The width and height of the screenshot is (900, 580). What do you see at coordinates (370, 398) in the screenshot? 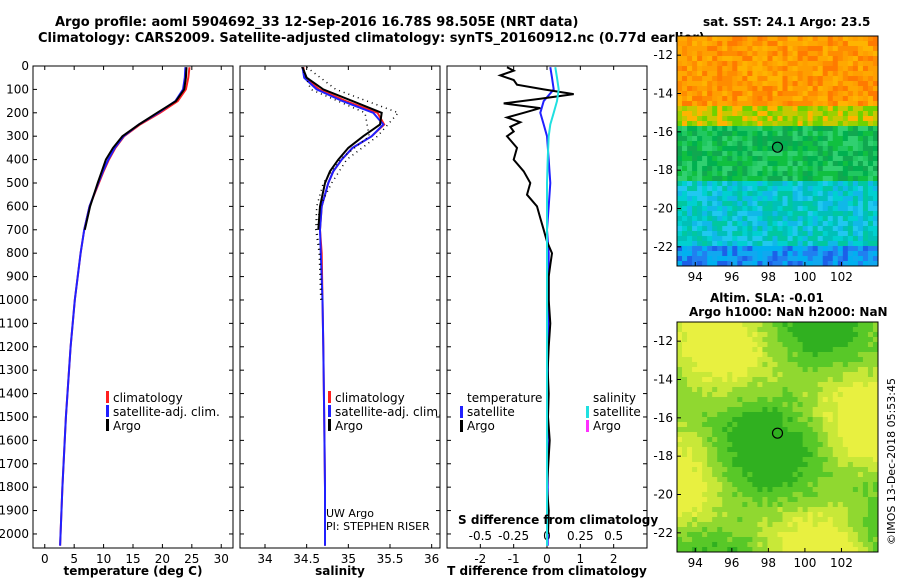
I see `legend-label-climatology: climatology` at bounding box center [370, 398].